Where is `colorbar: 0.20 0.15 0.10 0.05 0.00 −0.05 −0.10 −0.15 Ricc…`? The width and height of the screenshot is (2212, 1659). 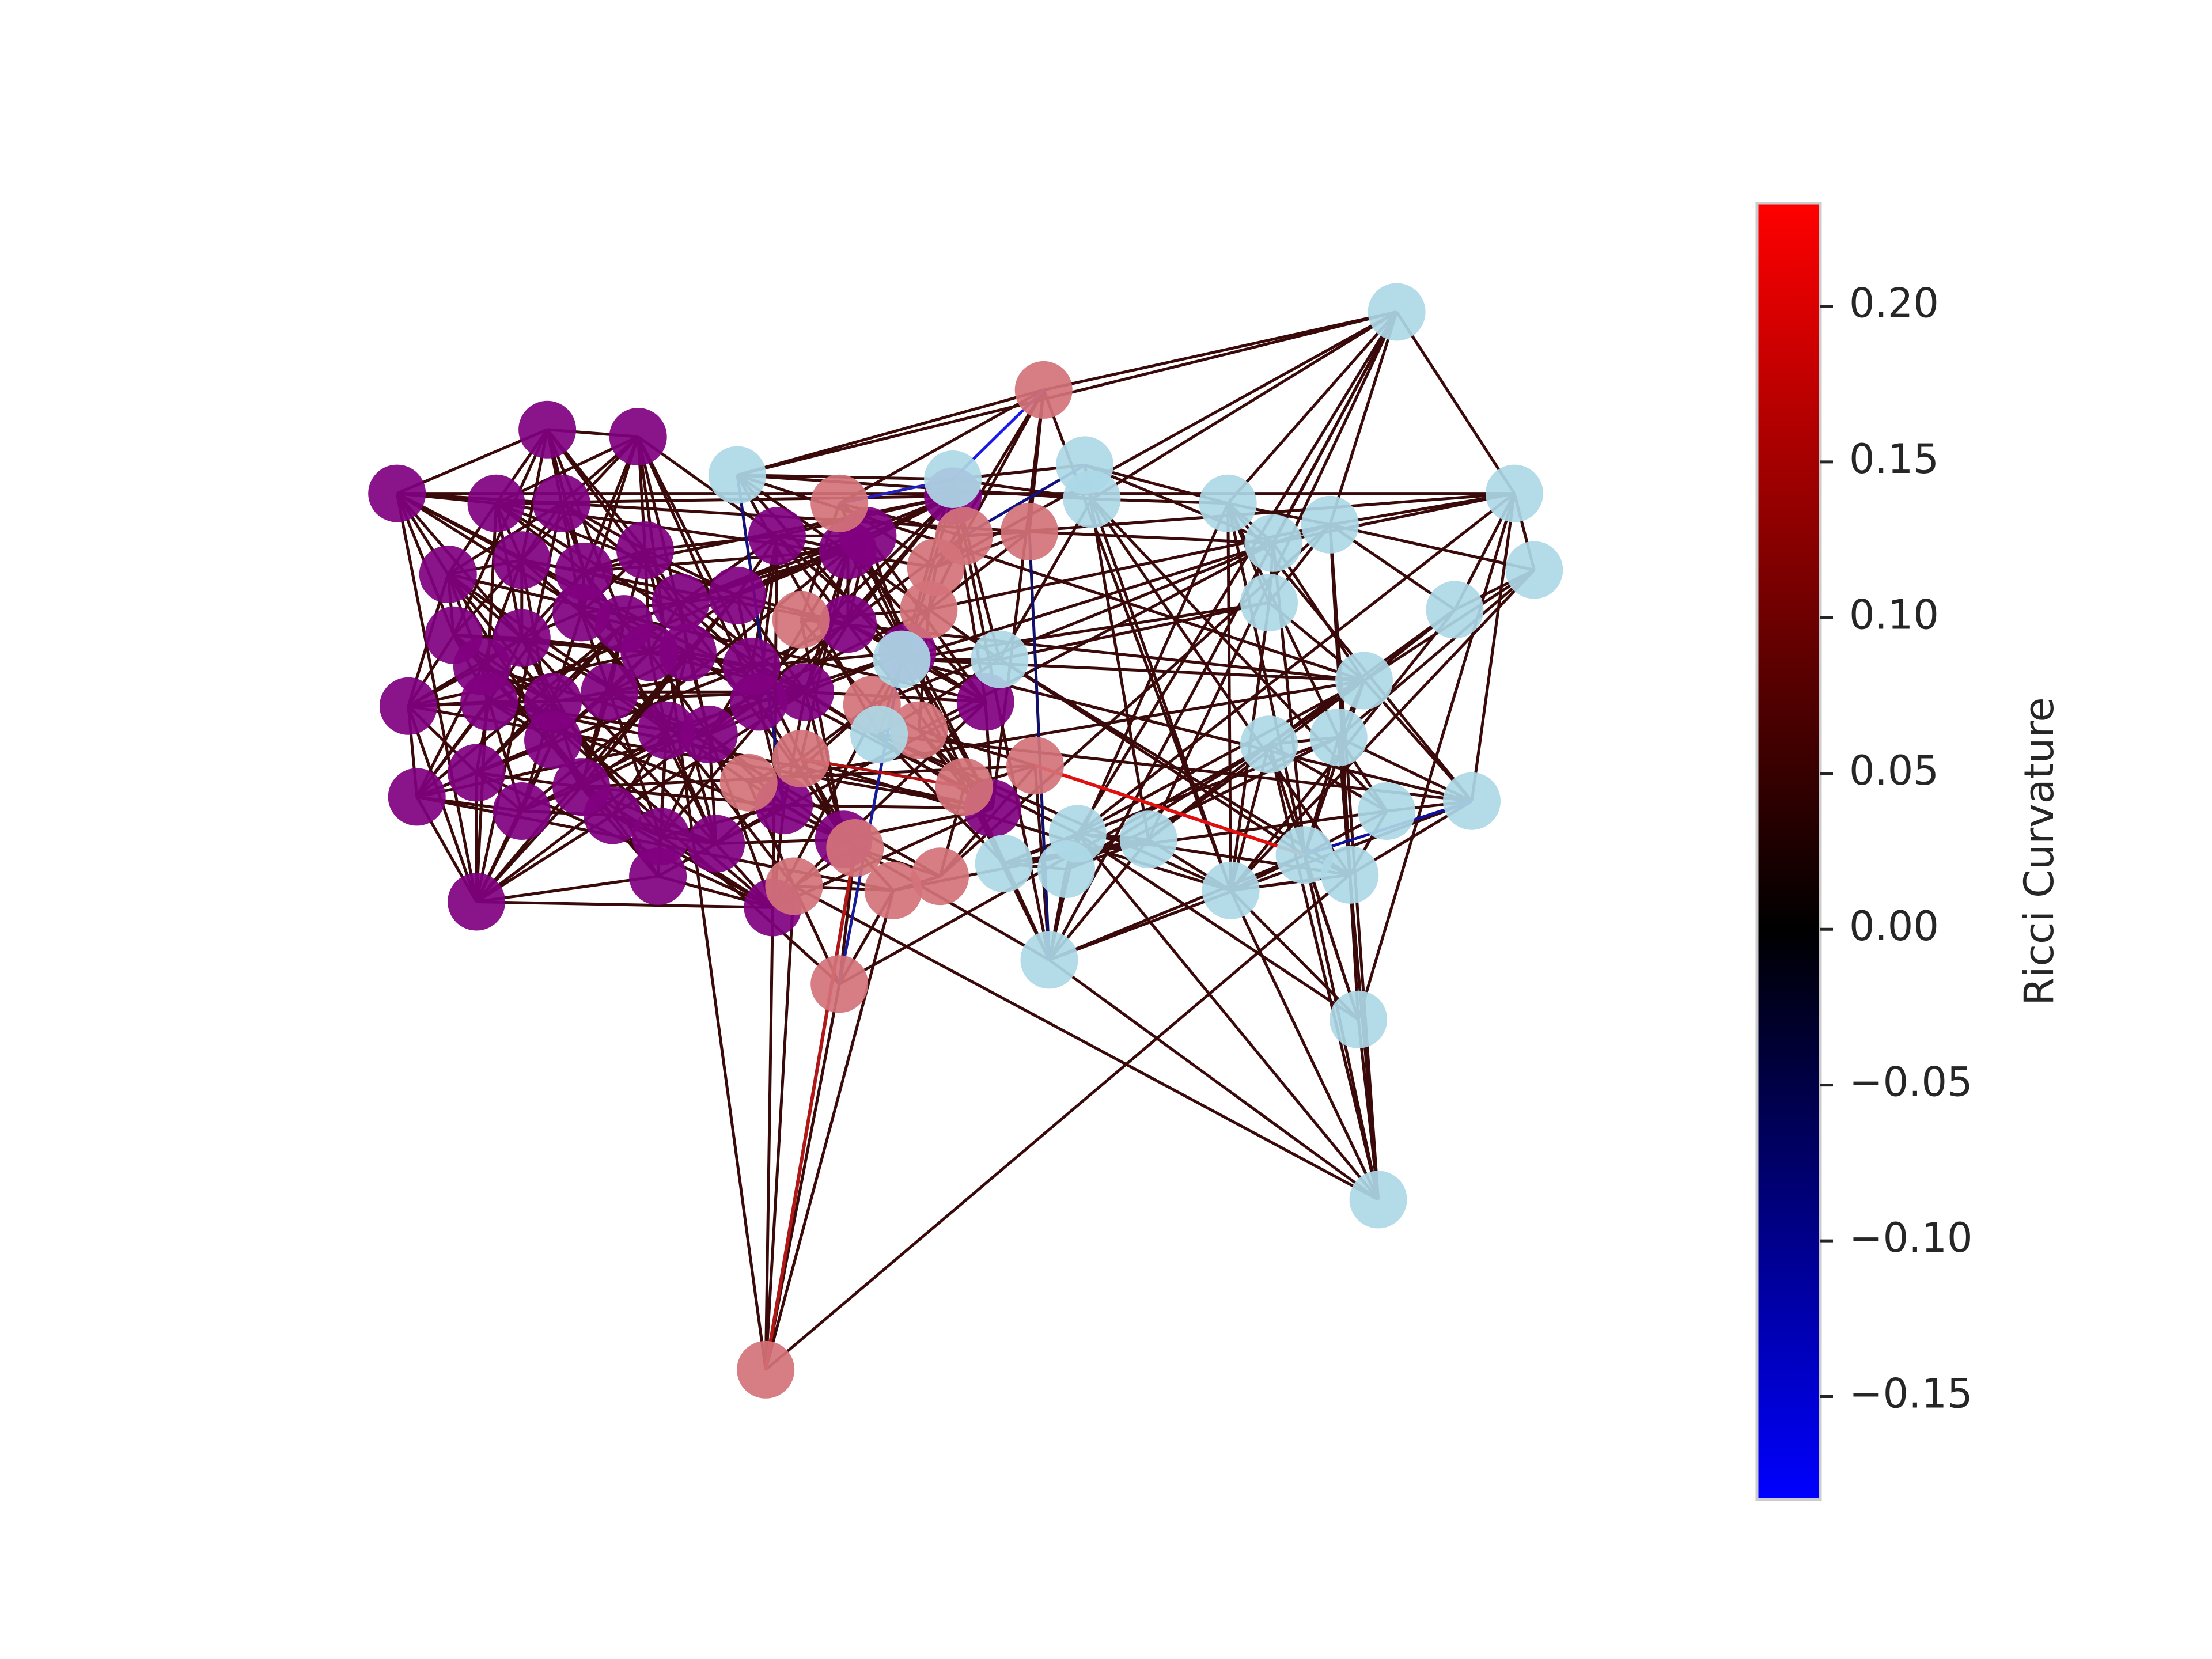
colorbar: 0.20 0.15 0.10 0.05 0.00 −0.05 −0.10 −0.15 Ricc… is located at coordinates (1909, 851).